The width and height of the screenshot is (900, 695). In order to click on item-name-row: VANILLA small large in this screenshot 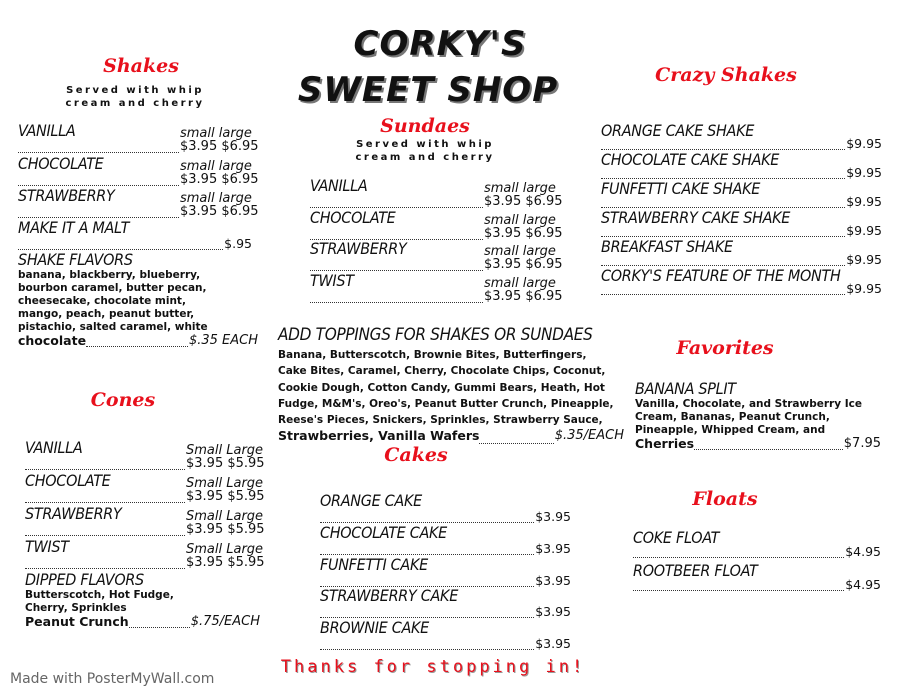, I will do `click(136, 131)`.